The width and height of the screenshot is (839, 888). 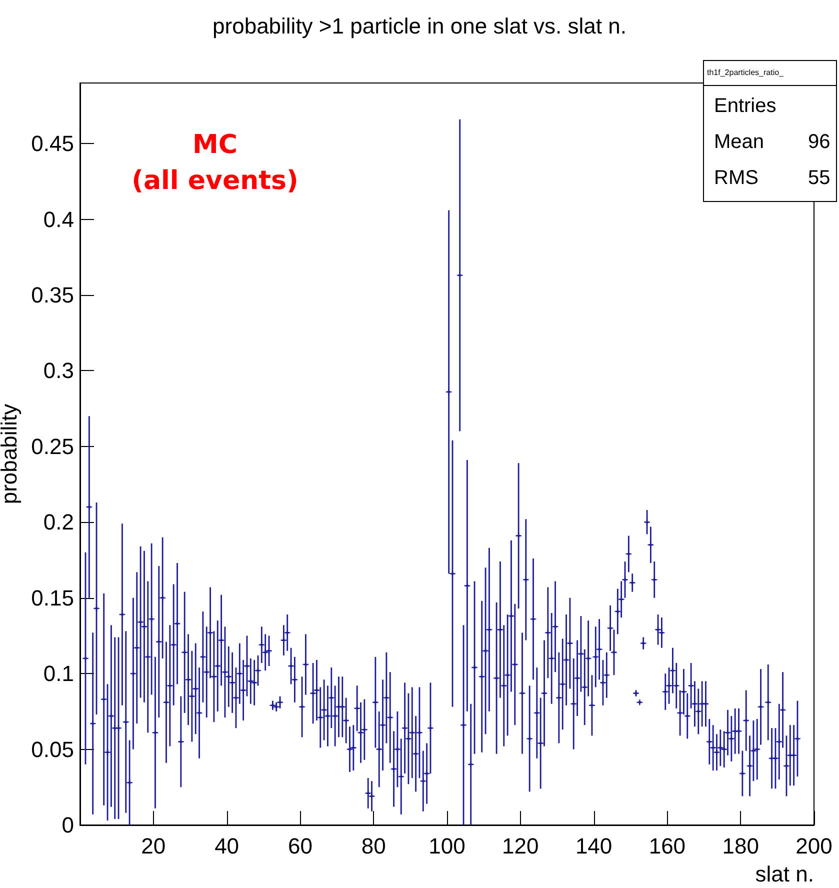 What do you see at coordinates (667, 846) in the screenshot?
I see `x-tick-label: 160` at bounding box center [667, 846].